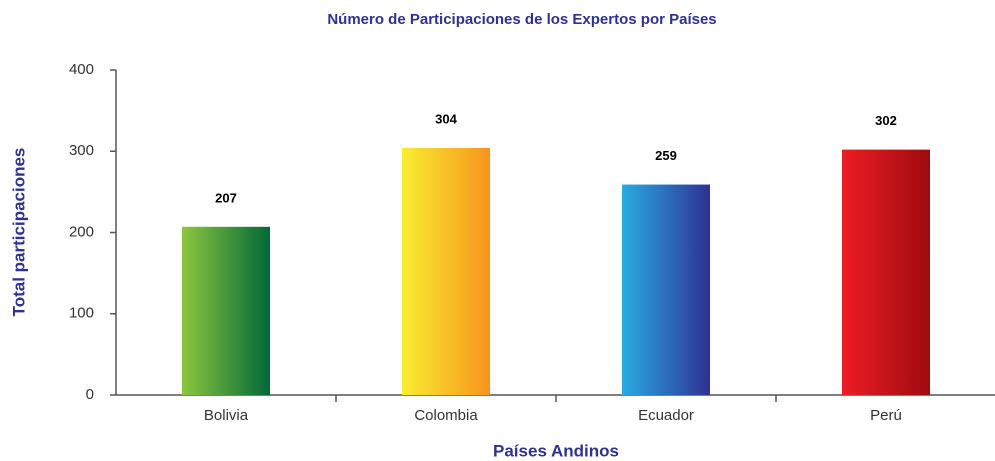 The image size is (995, 461). What do you see at coordinates (666, 415) in the screenshot?
I see `x-tick-label: Ecuador` at bounding box center [666, 415].